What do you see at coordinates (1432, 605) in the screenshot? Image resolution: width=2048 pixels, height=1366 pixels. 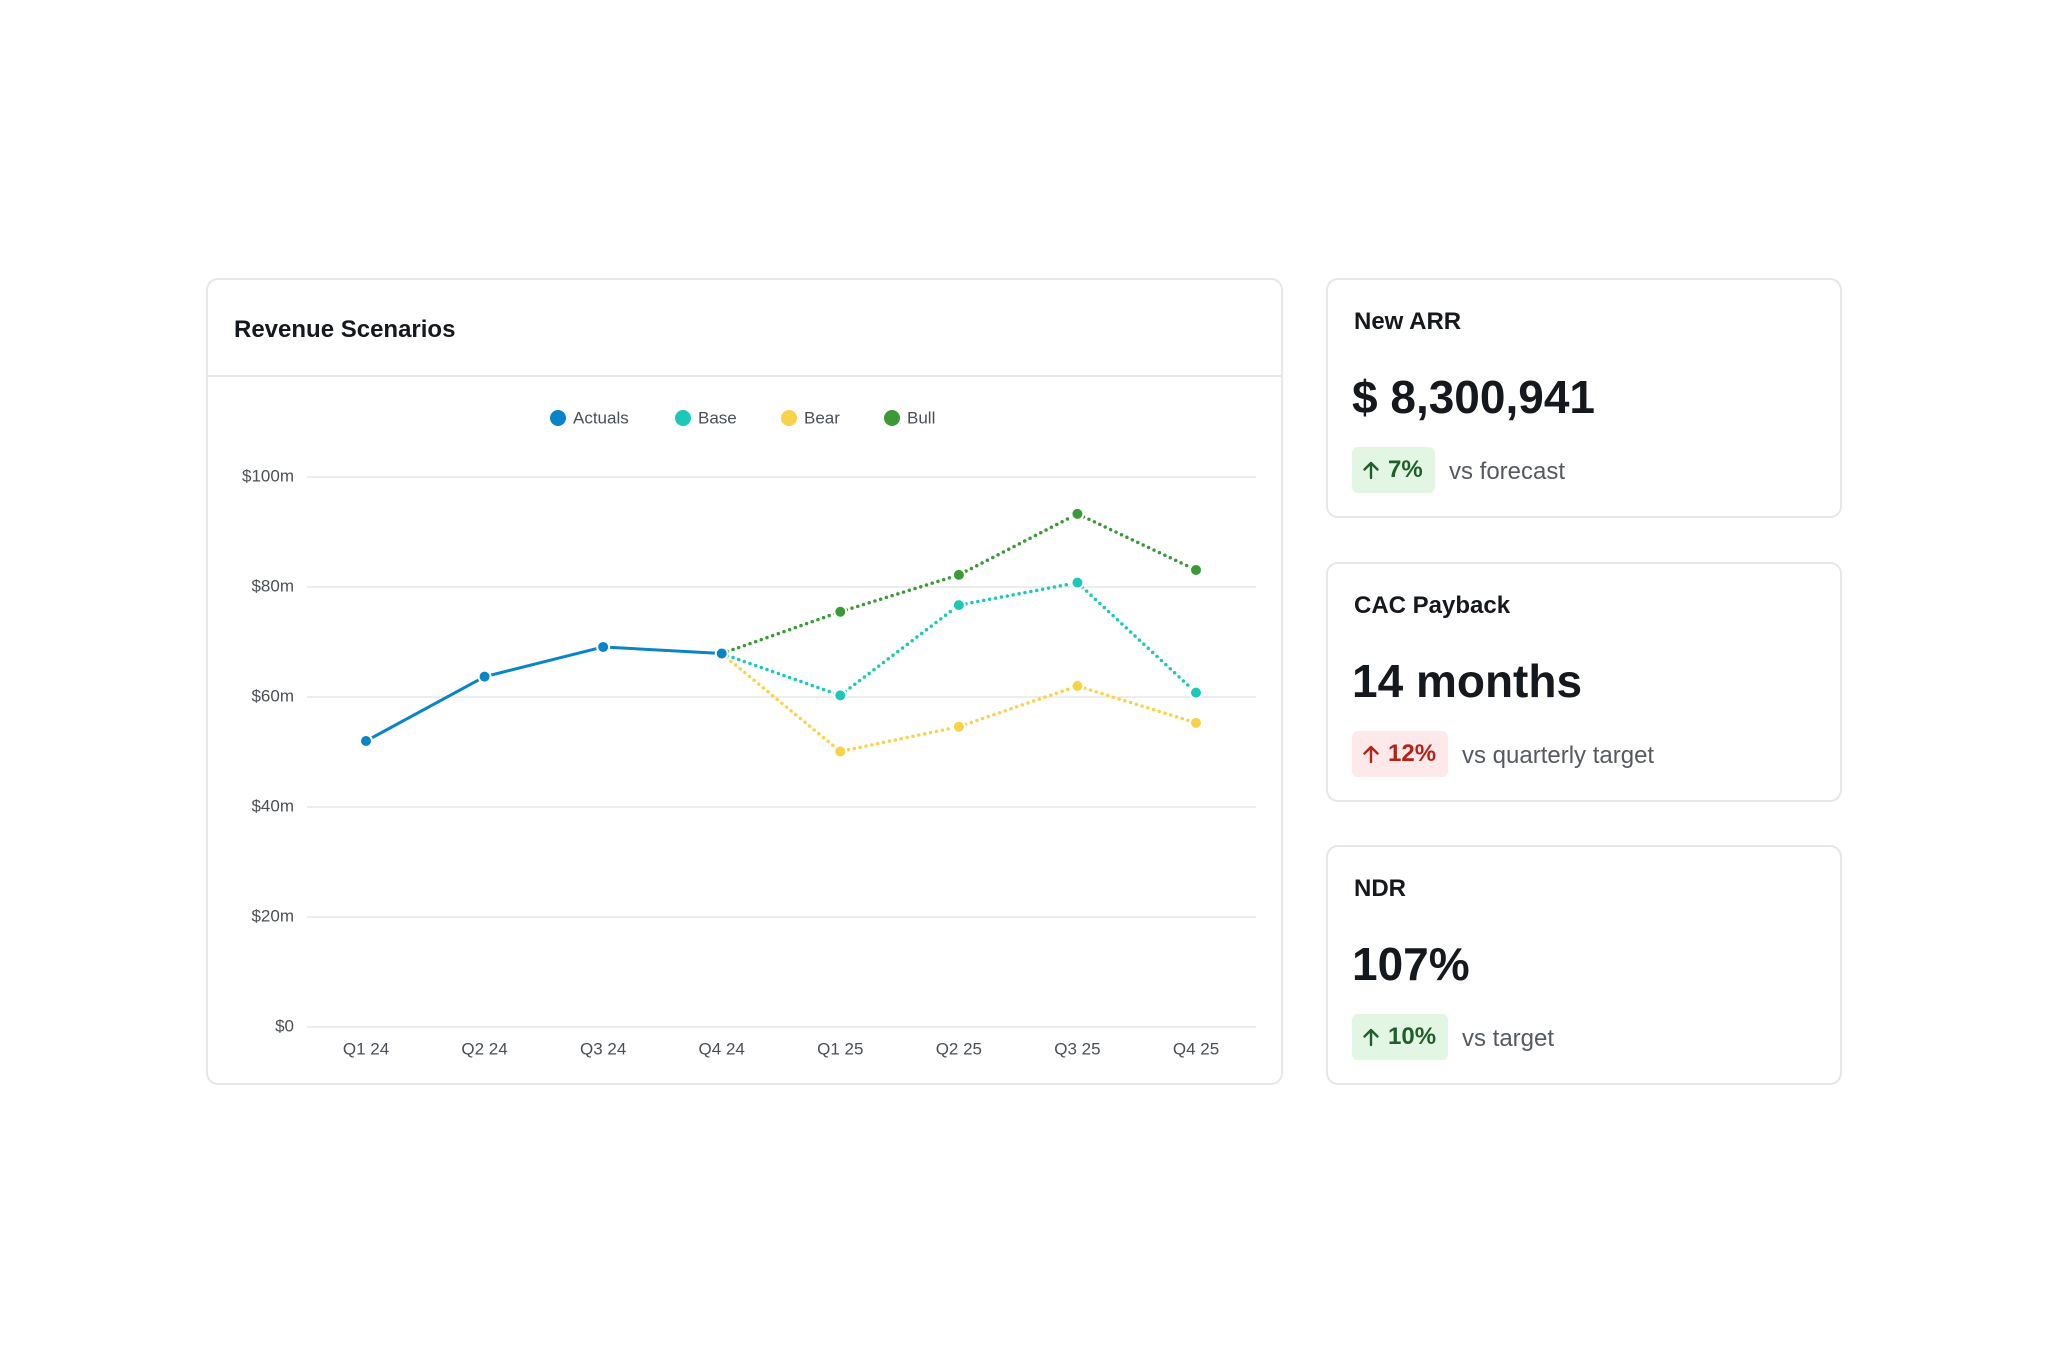 I see `kpi-title: CAC Payback` at bounding box center [1432, 605].